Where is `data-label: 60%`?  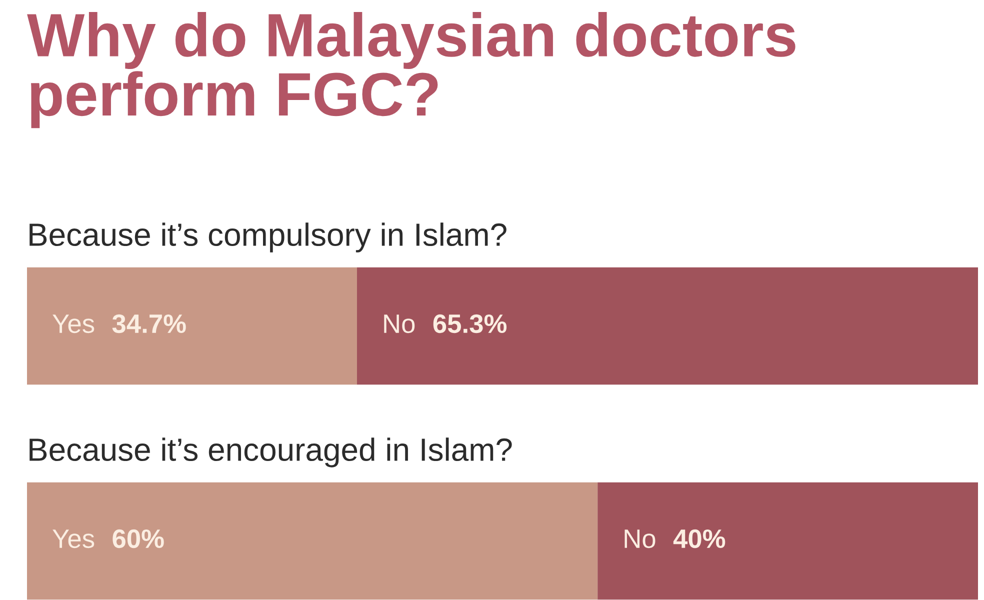 data-label: 60% is located at coordinates (138, 538).